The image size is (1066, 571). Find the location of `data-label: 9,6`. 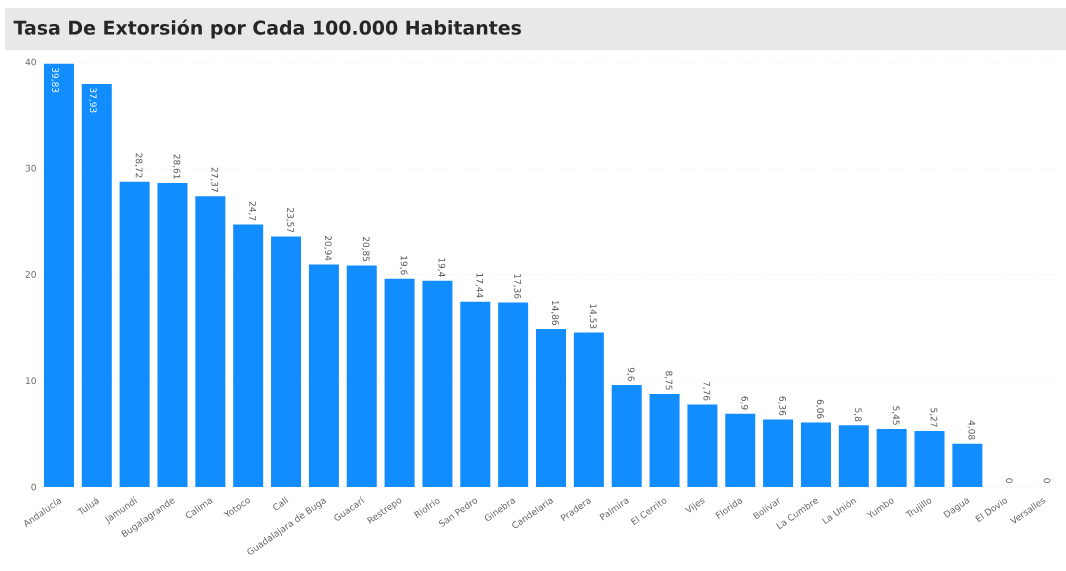

data-label: 9,6 is located at coordinates (630, 374).